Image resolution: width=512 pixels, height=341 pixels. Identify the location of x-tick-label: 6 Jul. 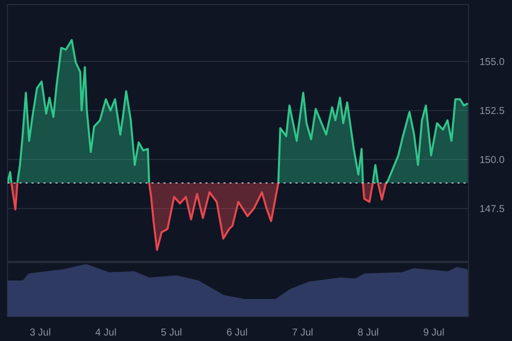
(237, 333).